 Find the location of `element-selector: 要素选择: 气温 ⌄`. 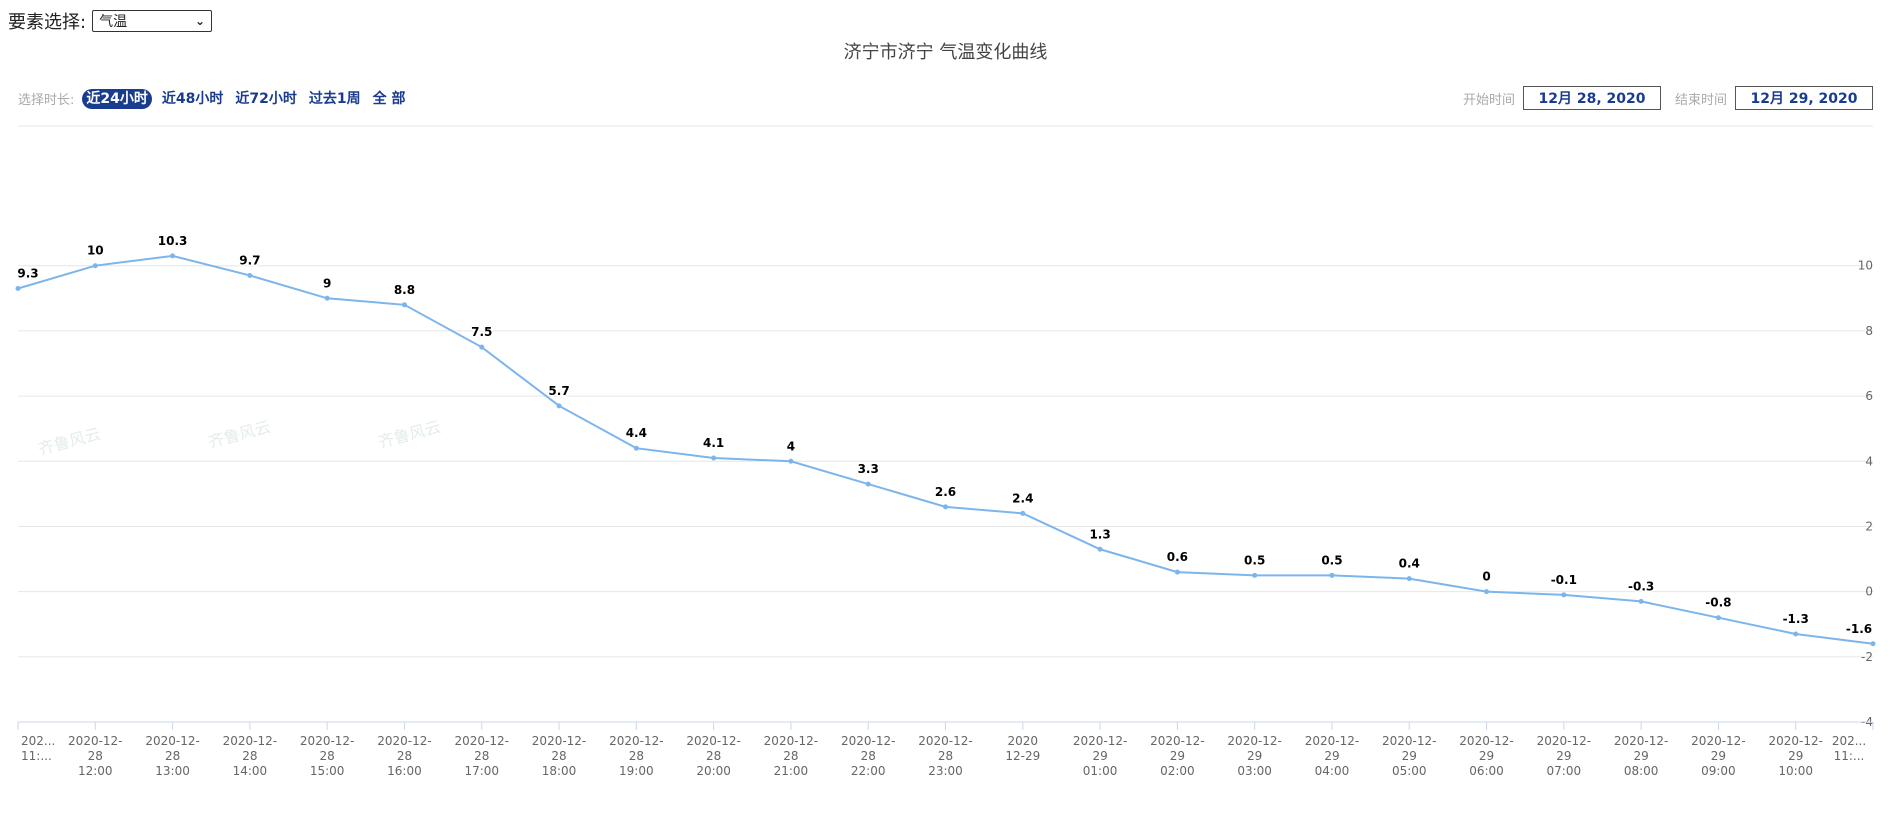

element-selector: 要素选择: 气温 ⌄ is located at coordinates (110, 21).